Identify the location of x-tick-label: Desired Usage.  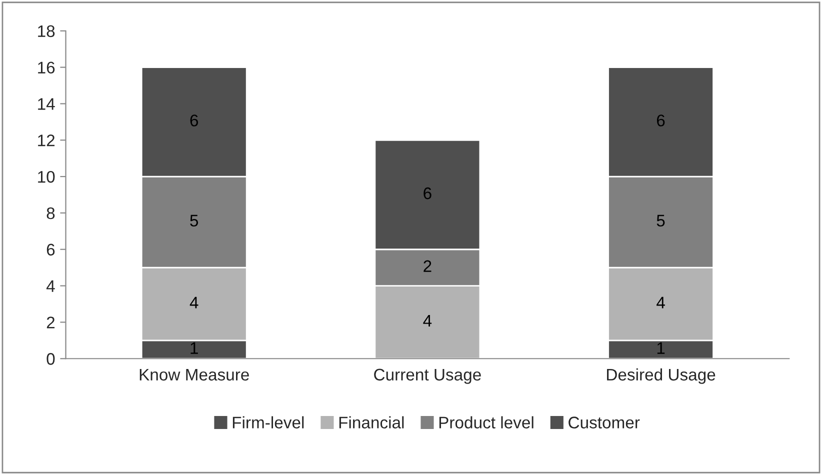
(661, 376).